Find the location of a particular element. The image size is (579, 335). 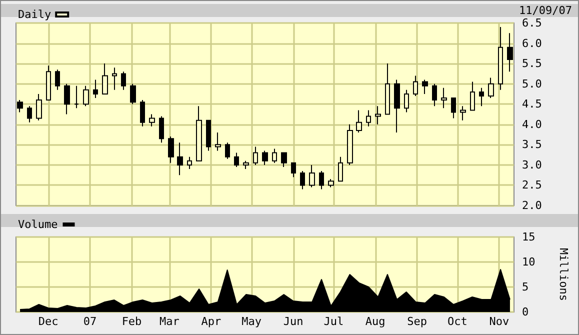

x-tick-label: Dec is located at coordinates (48, 321).